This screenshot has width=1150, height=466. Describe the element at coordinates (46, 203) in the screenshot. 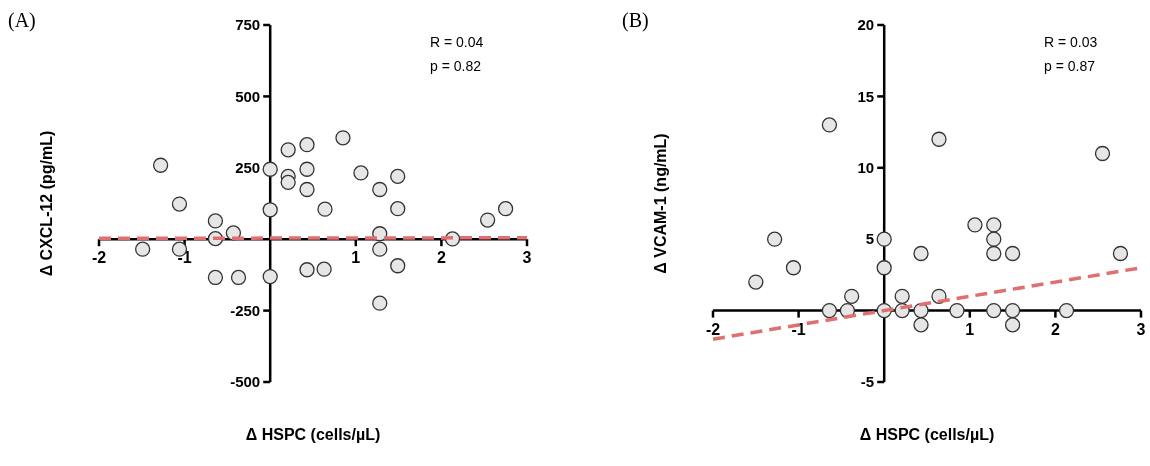

I see `y-axis-title: Δ CXCL-12 (pg/mL)` at that location.